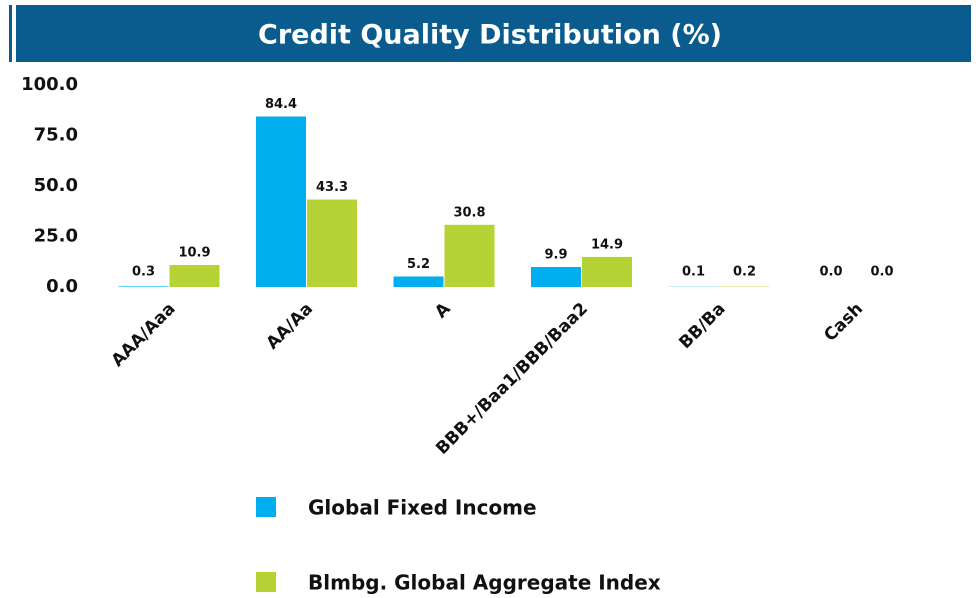 This screenshot has width=979, height=598. I want to click on x-tick-label: A, so click(443, 310).